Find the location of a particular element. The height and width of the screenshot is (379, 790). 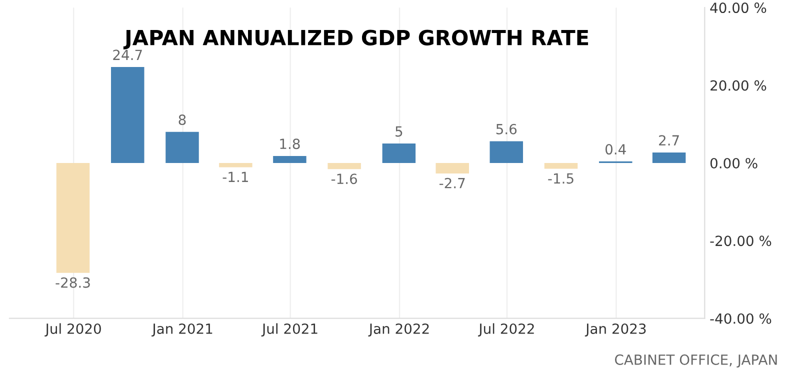

data-label: 24.7 is located at coordinates (127, 55).